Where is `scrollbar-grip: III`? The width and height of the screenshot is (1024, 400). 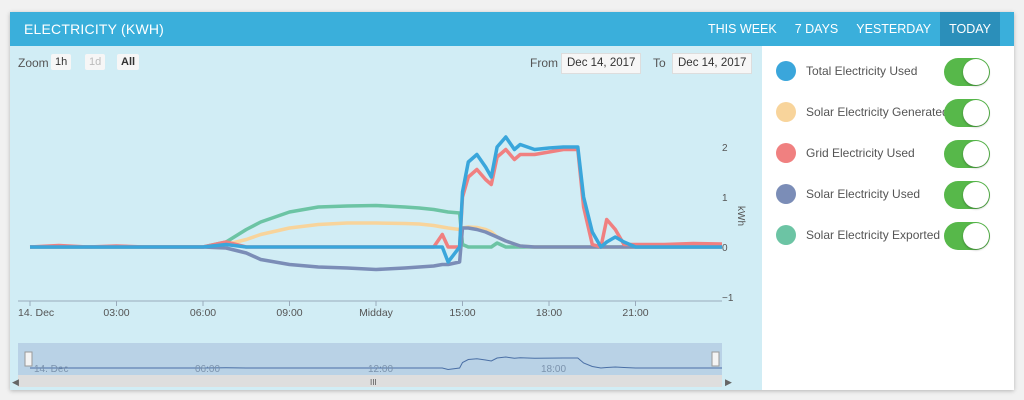 scrollbar-grip: III is located at coordinates (373, 382).